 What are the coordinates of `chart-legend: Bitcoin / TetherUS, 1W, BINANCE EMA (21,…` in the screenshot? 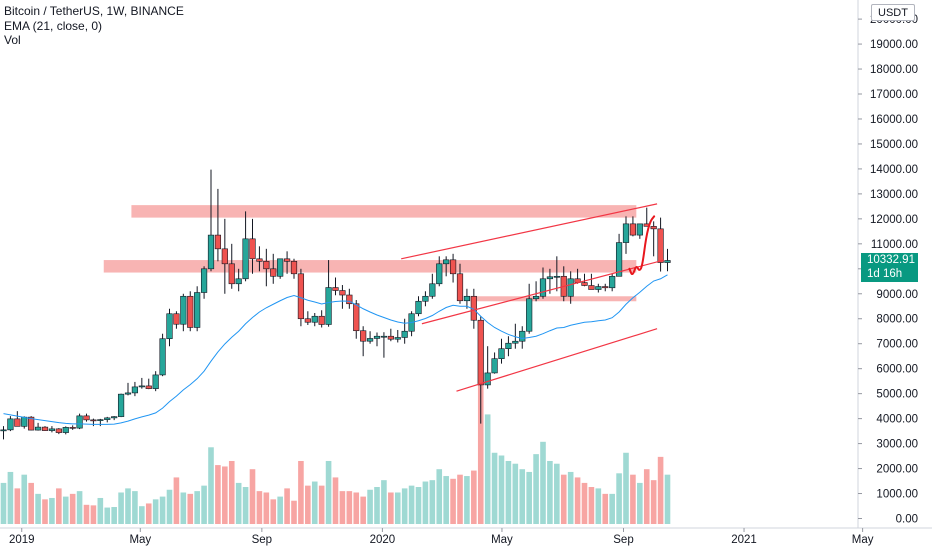 It's located at (94, 26).